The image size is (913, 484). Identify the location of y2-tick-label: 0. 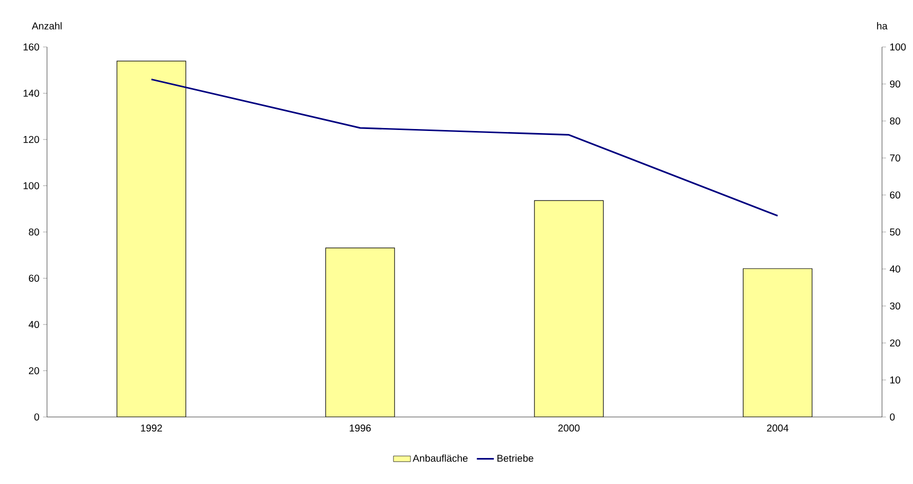
(892, 417).